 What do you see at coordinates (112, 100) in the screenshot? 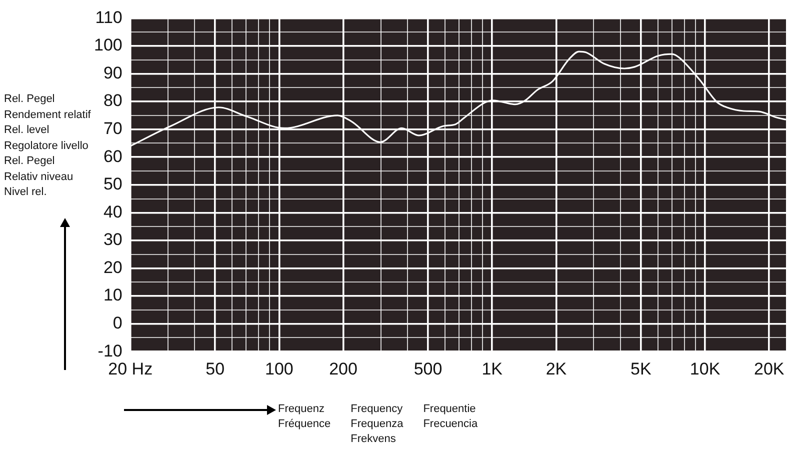
I see `y-tick-label: 80` at bounding box center [112, 100].